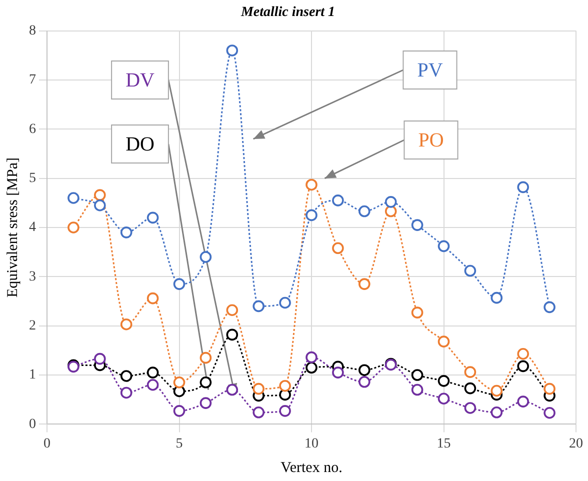  What do you see at coordinates (32, 228) in the screenshot?
I see `y-tick-label: 4` at bounding box center [32, 228].